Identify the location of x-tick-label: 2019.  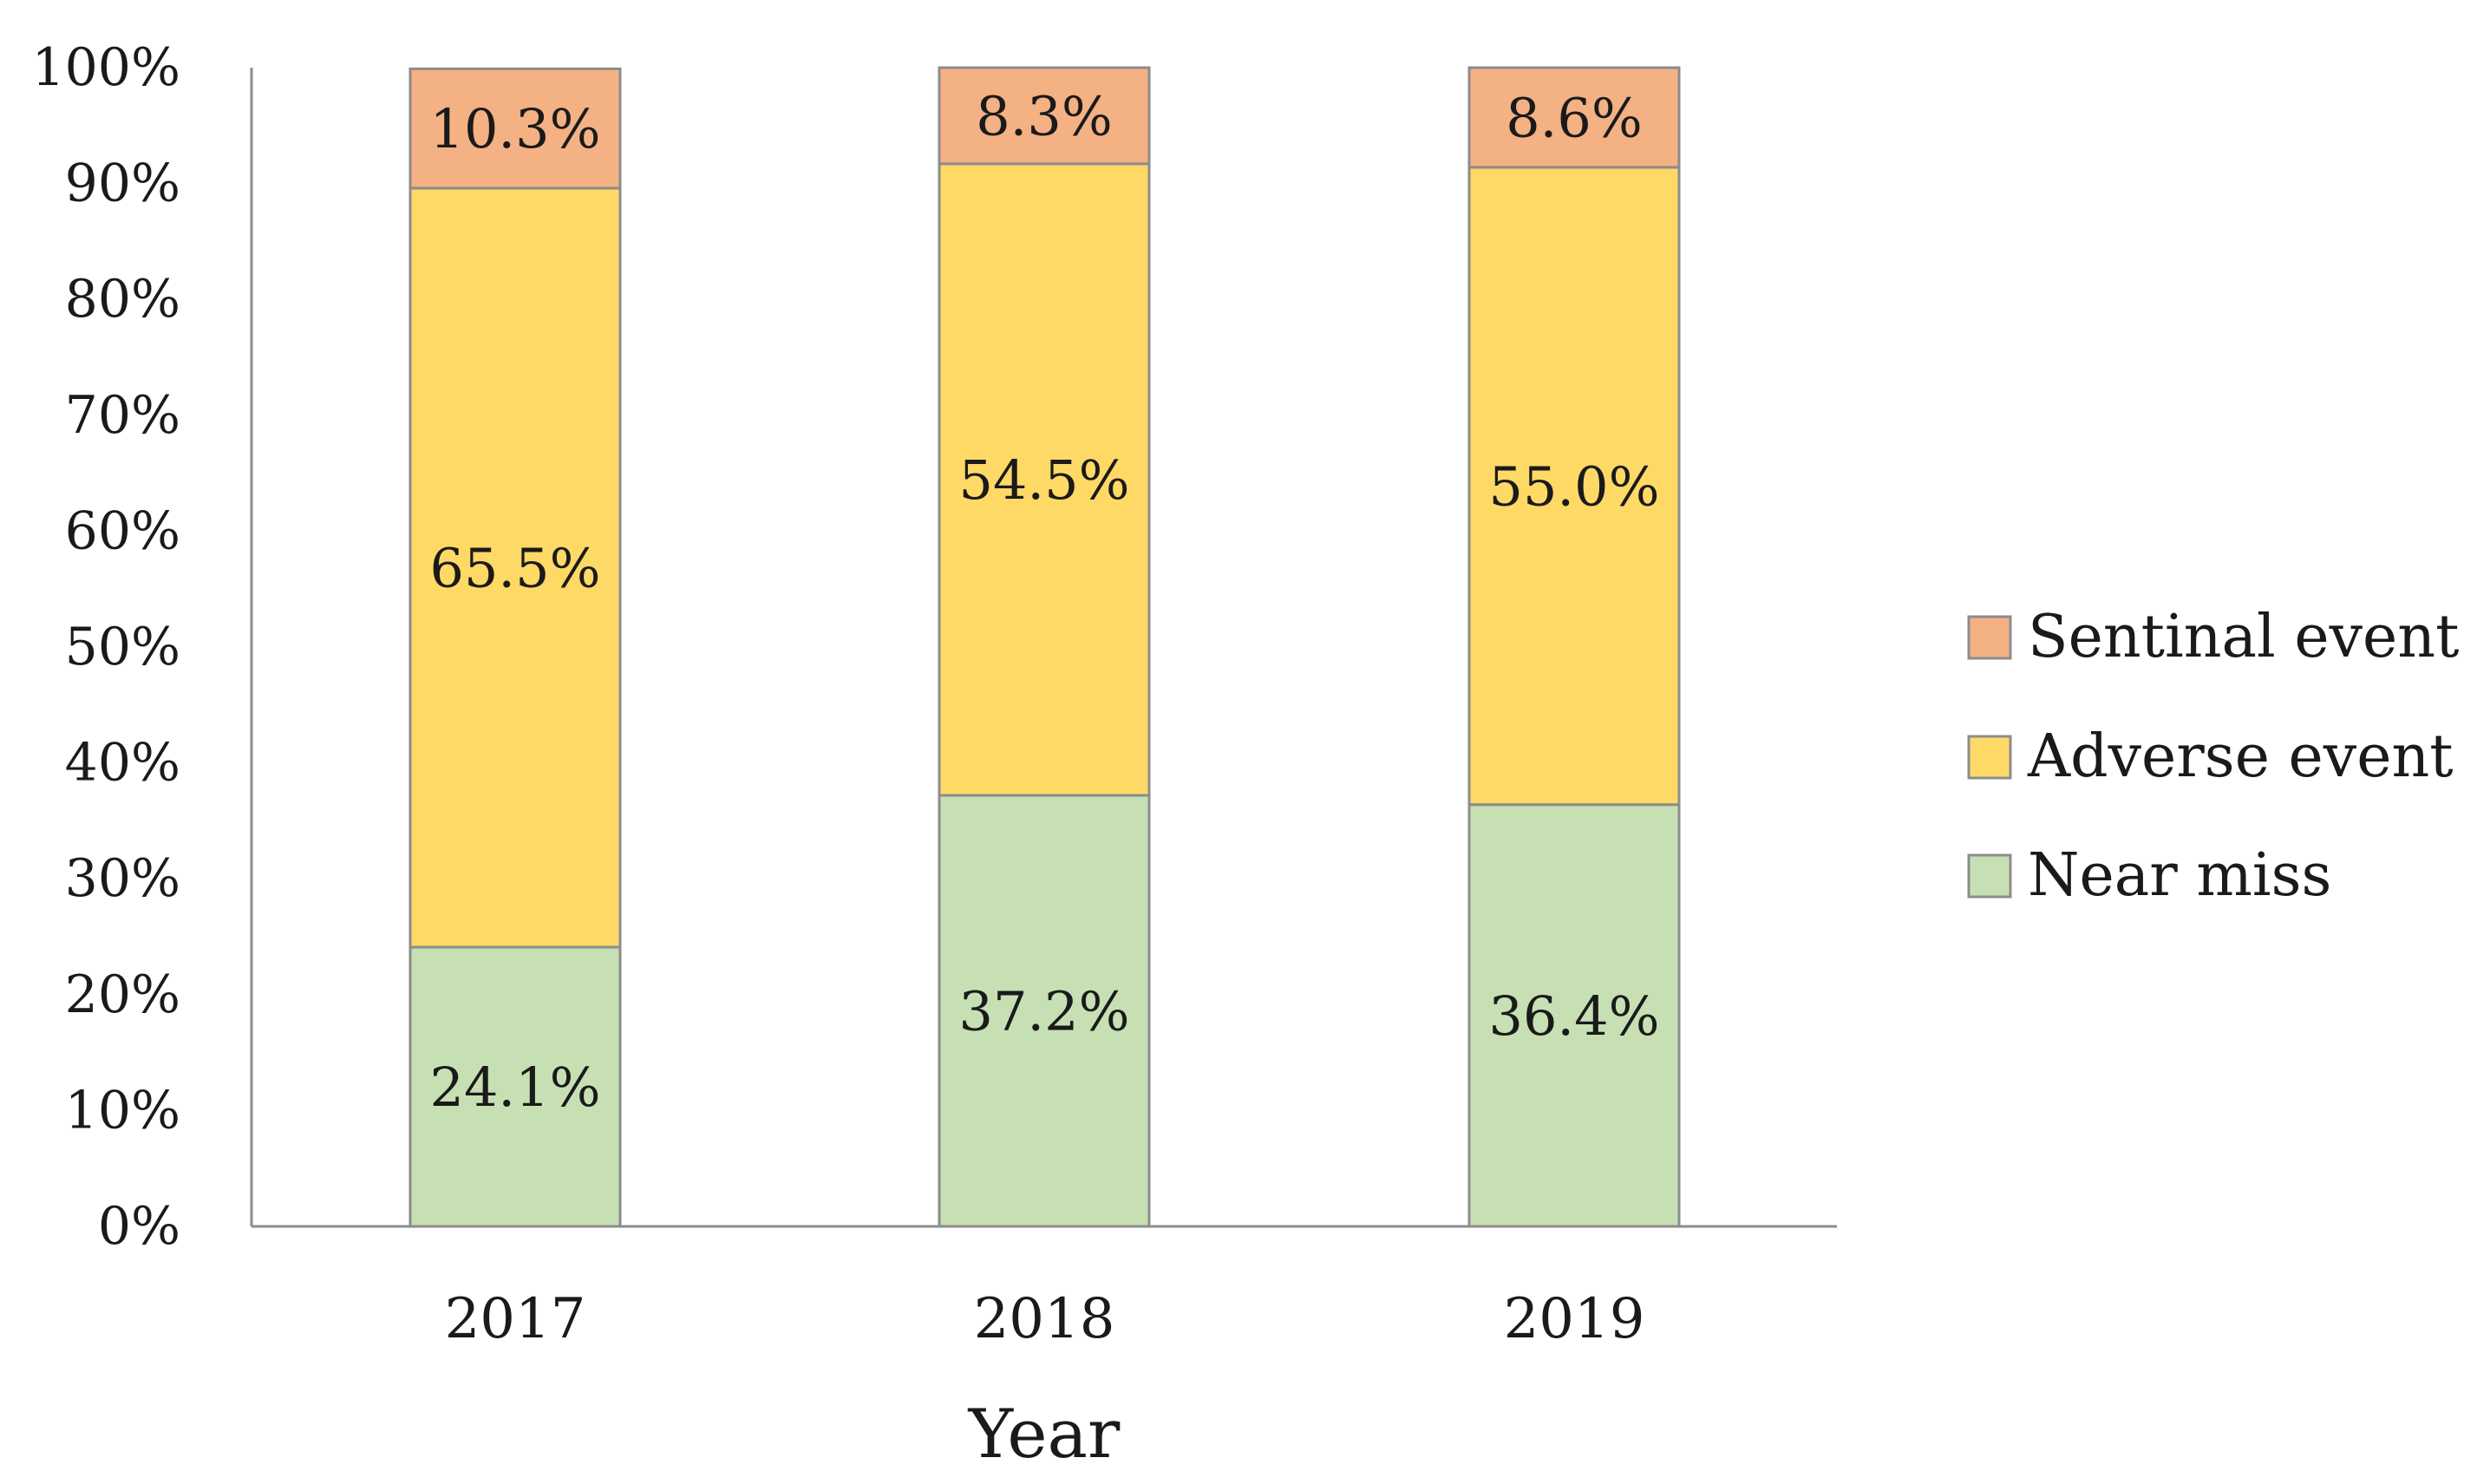
(1574, 1319).